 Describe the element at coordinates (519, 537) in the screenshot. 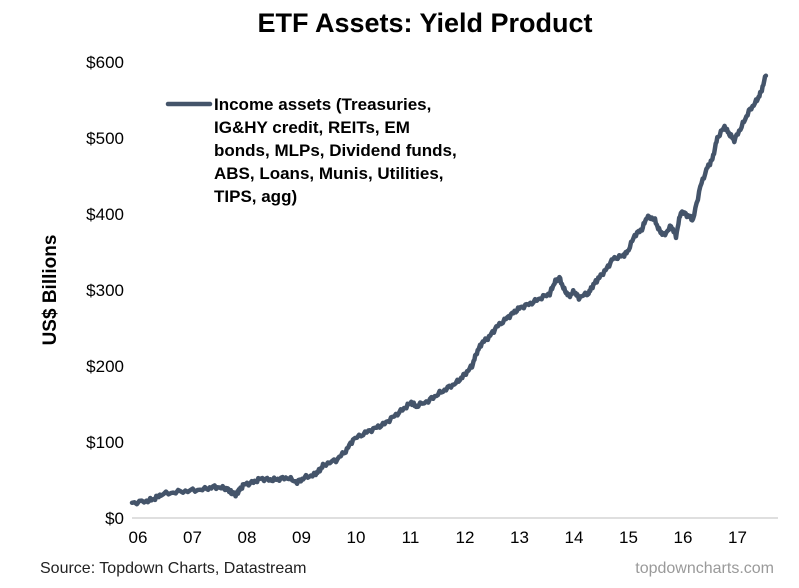

I see `x-tick-label: 13` at that location.